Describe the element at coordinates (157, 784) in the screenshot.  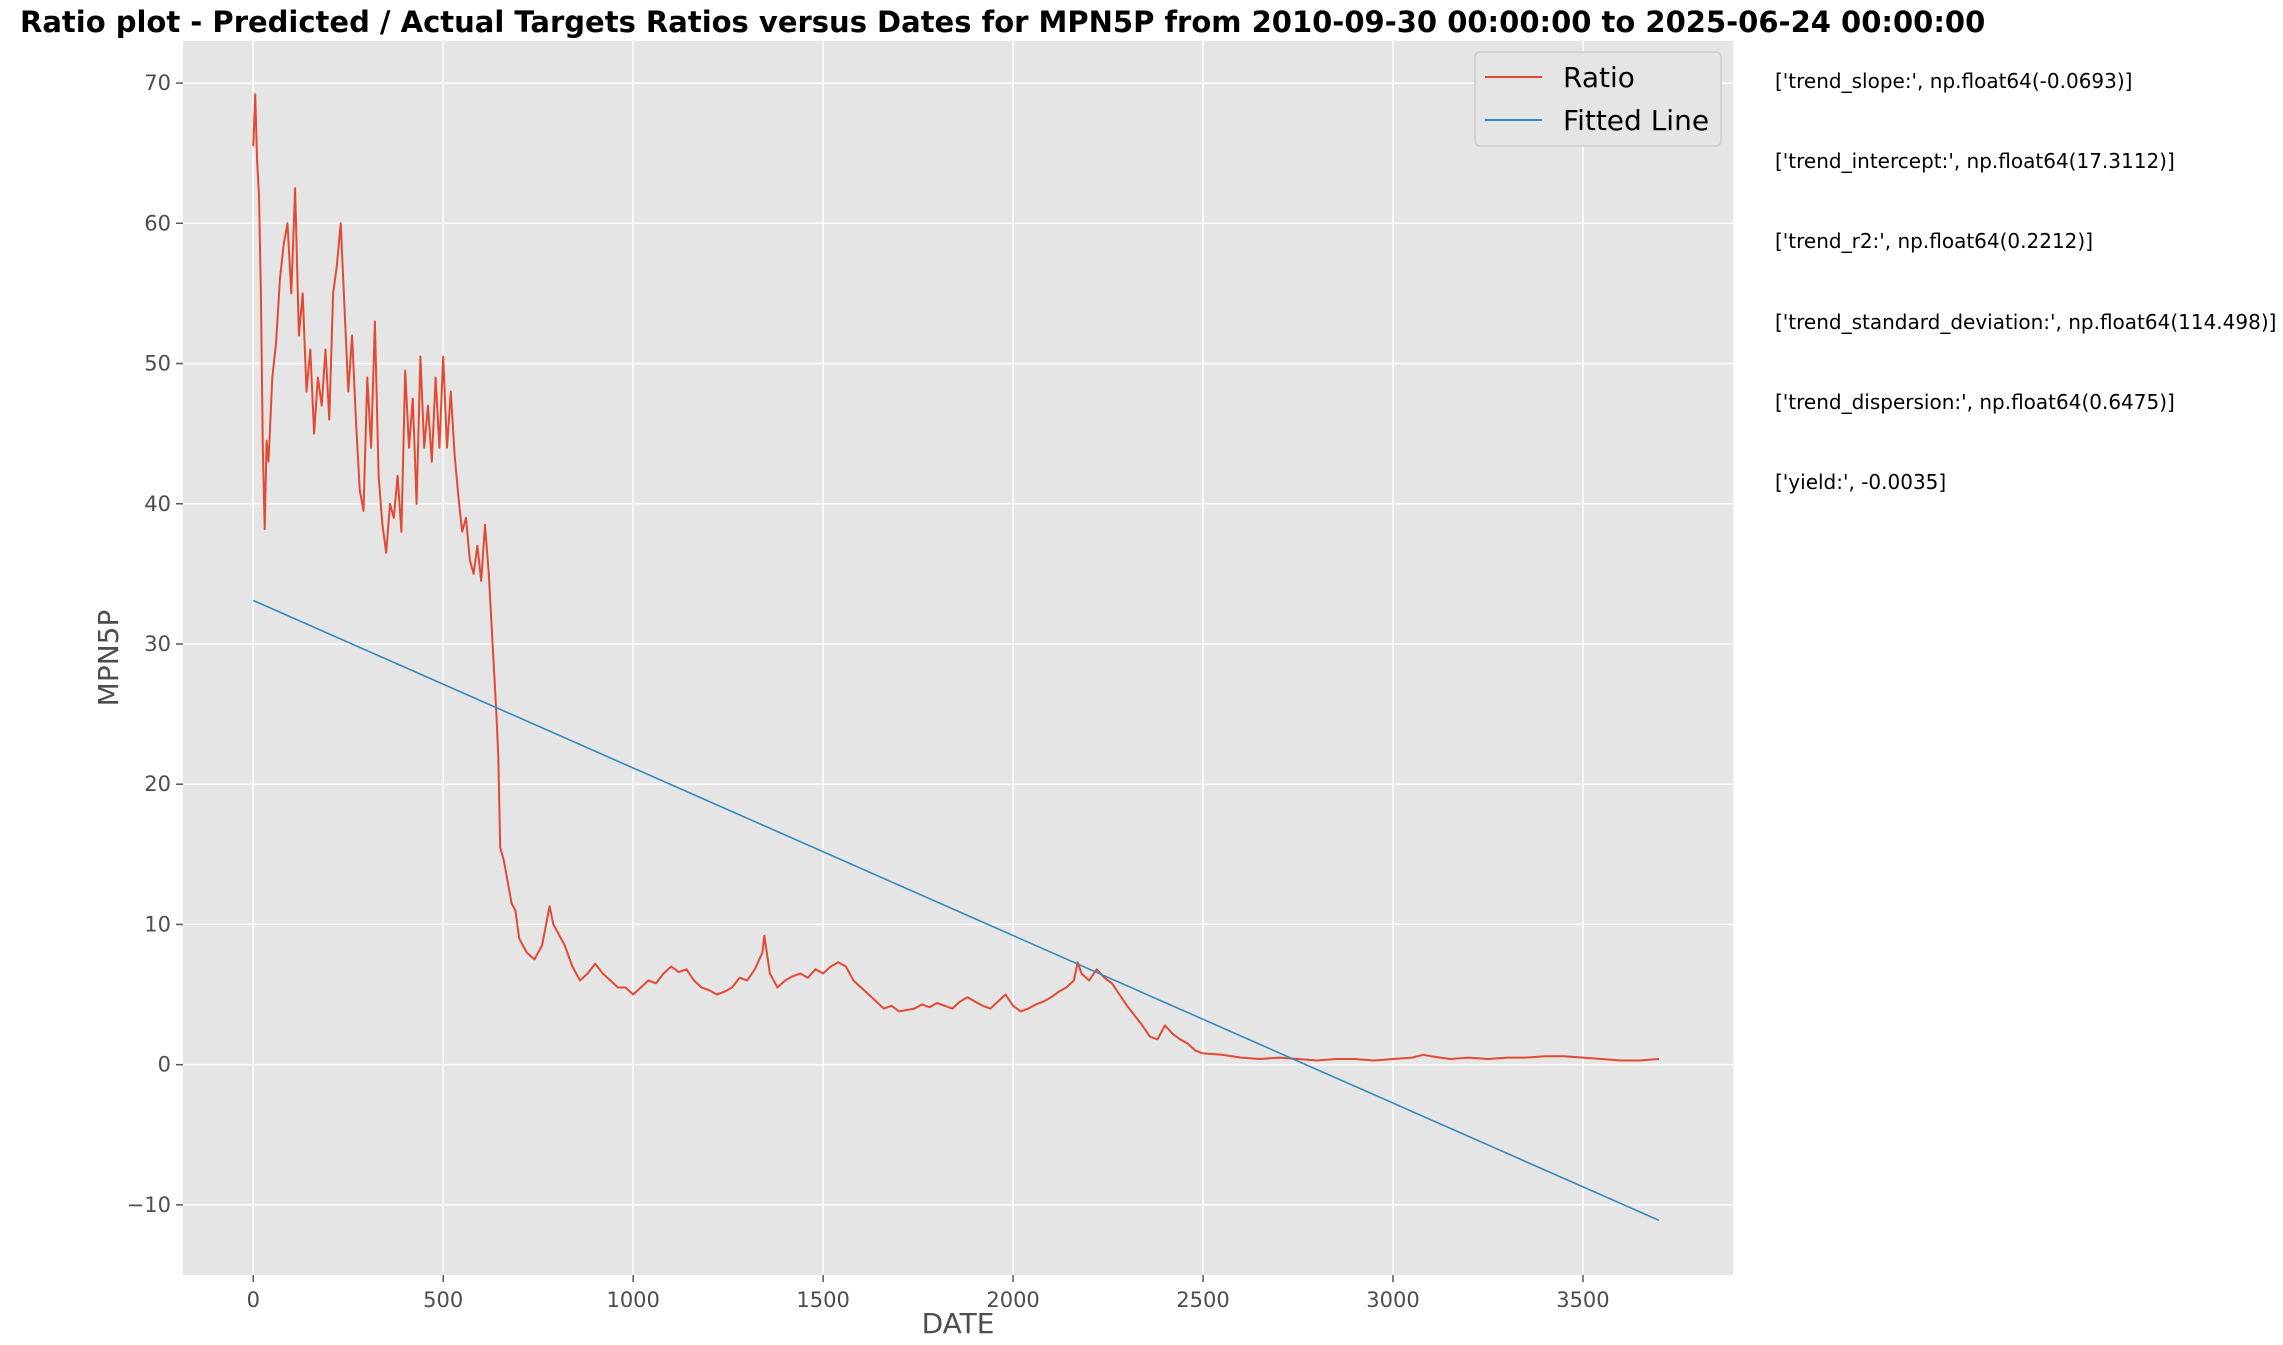
I see `y-tick-label: 20` at that location.